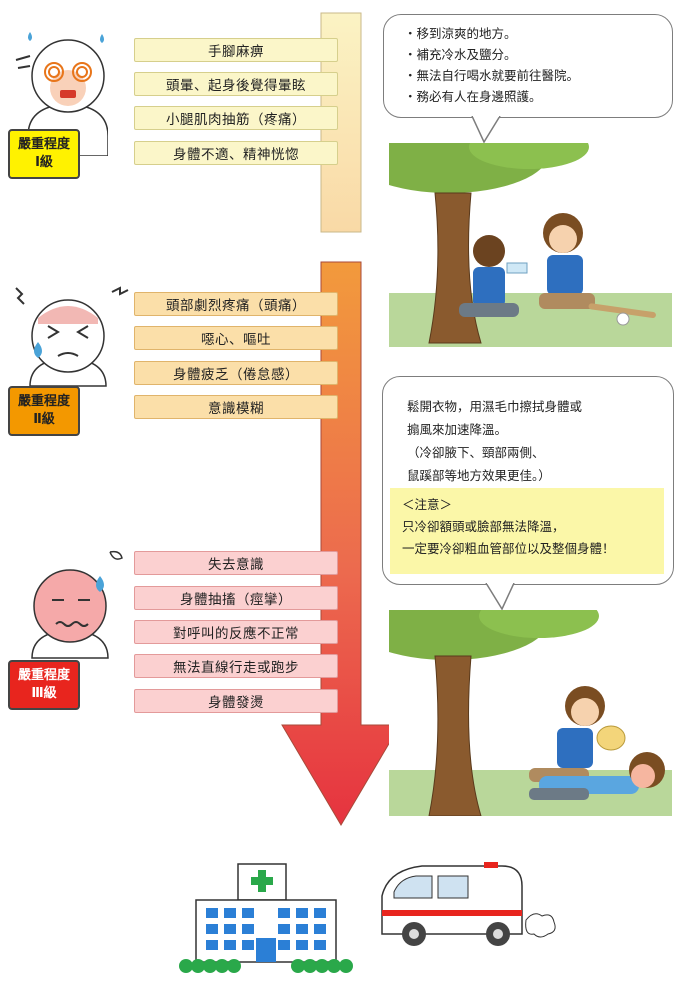  I want to click on symptom-item: 噁心、嘔吐, so click(236, 338).